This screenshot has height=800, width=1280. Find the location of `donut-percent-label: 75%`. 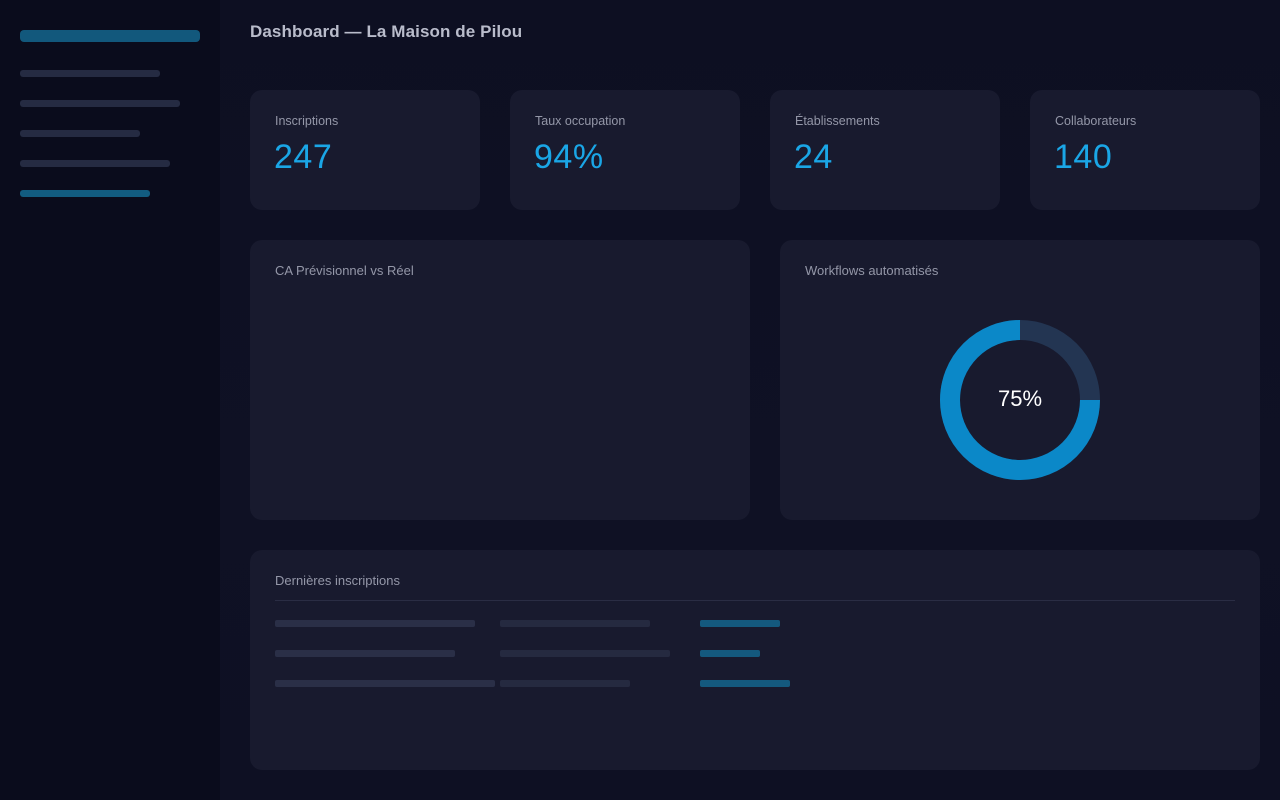

donut-percent-label: 75% is located at coordinates (1020, 398).